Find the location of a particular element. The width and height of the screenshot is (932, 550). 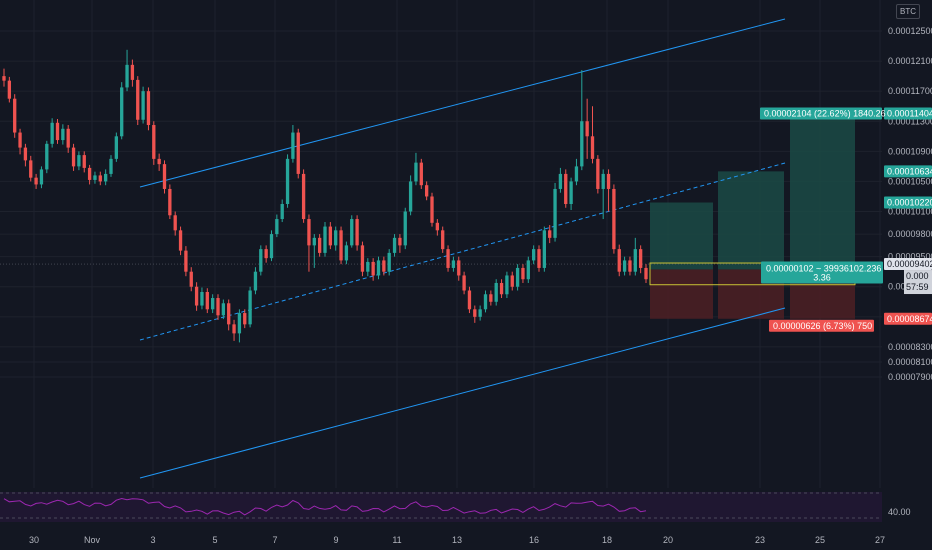

price-label: 0.00009402 is located at coordinates (909, 264).